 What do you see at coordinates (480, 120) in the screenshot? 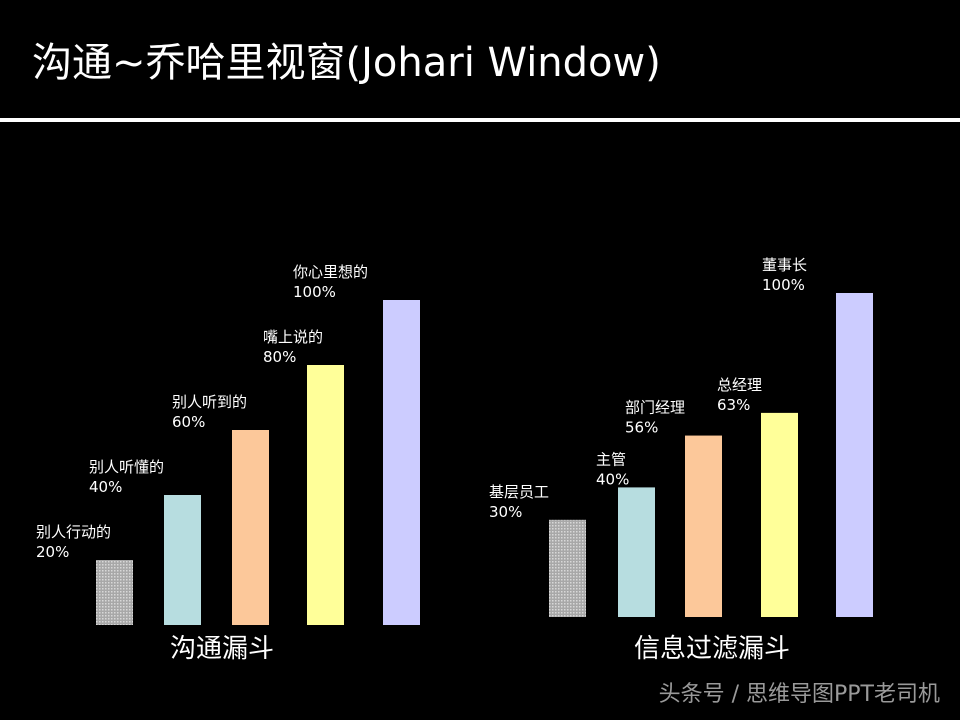
I see `title-divider` at bounding box center [480, 120].